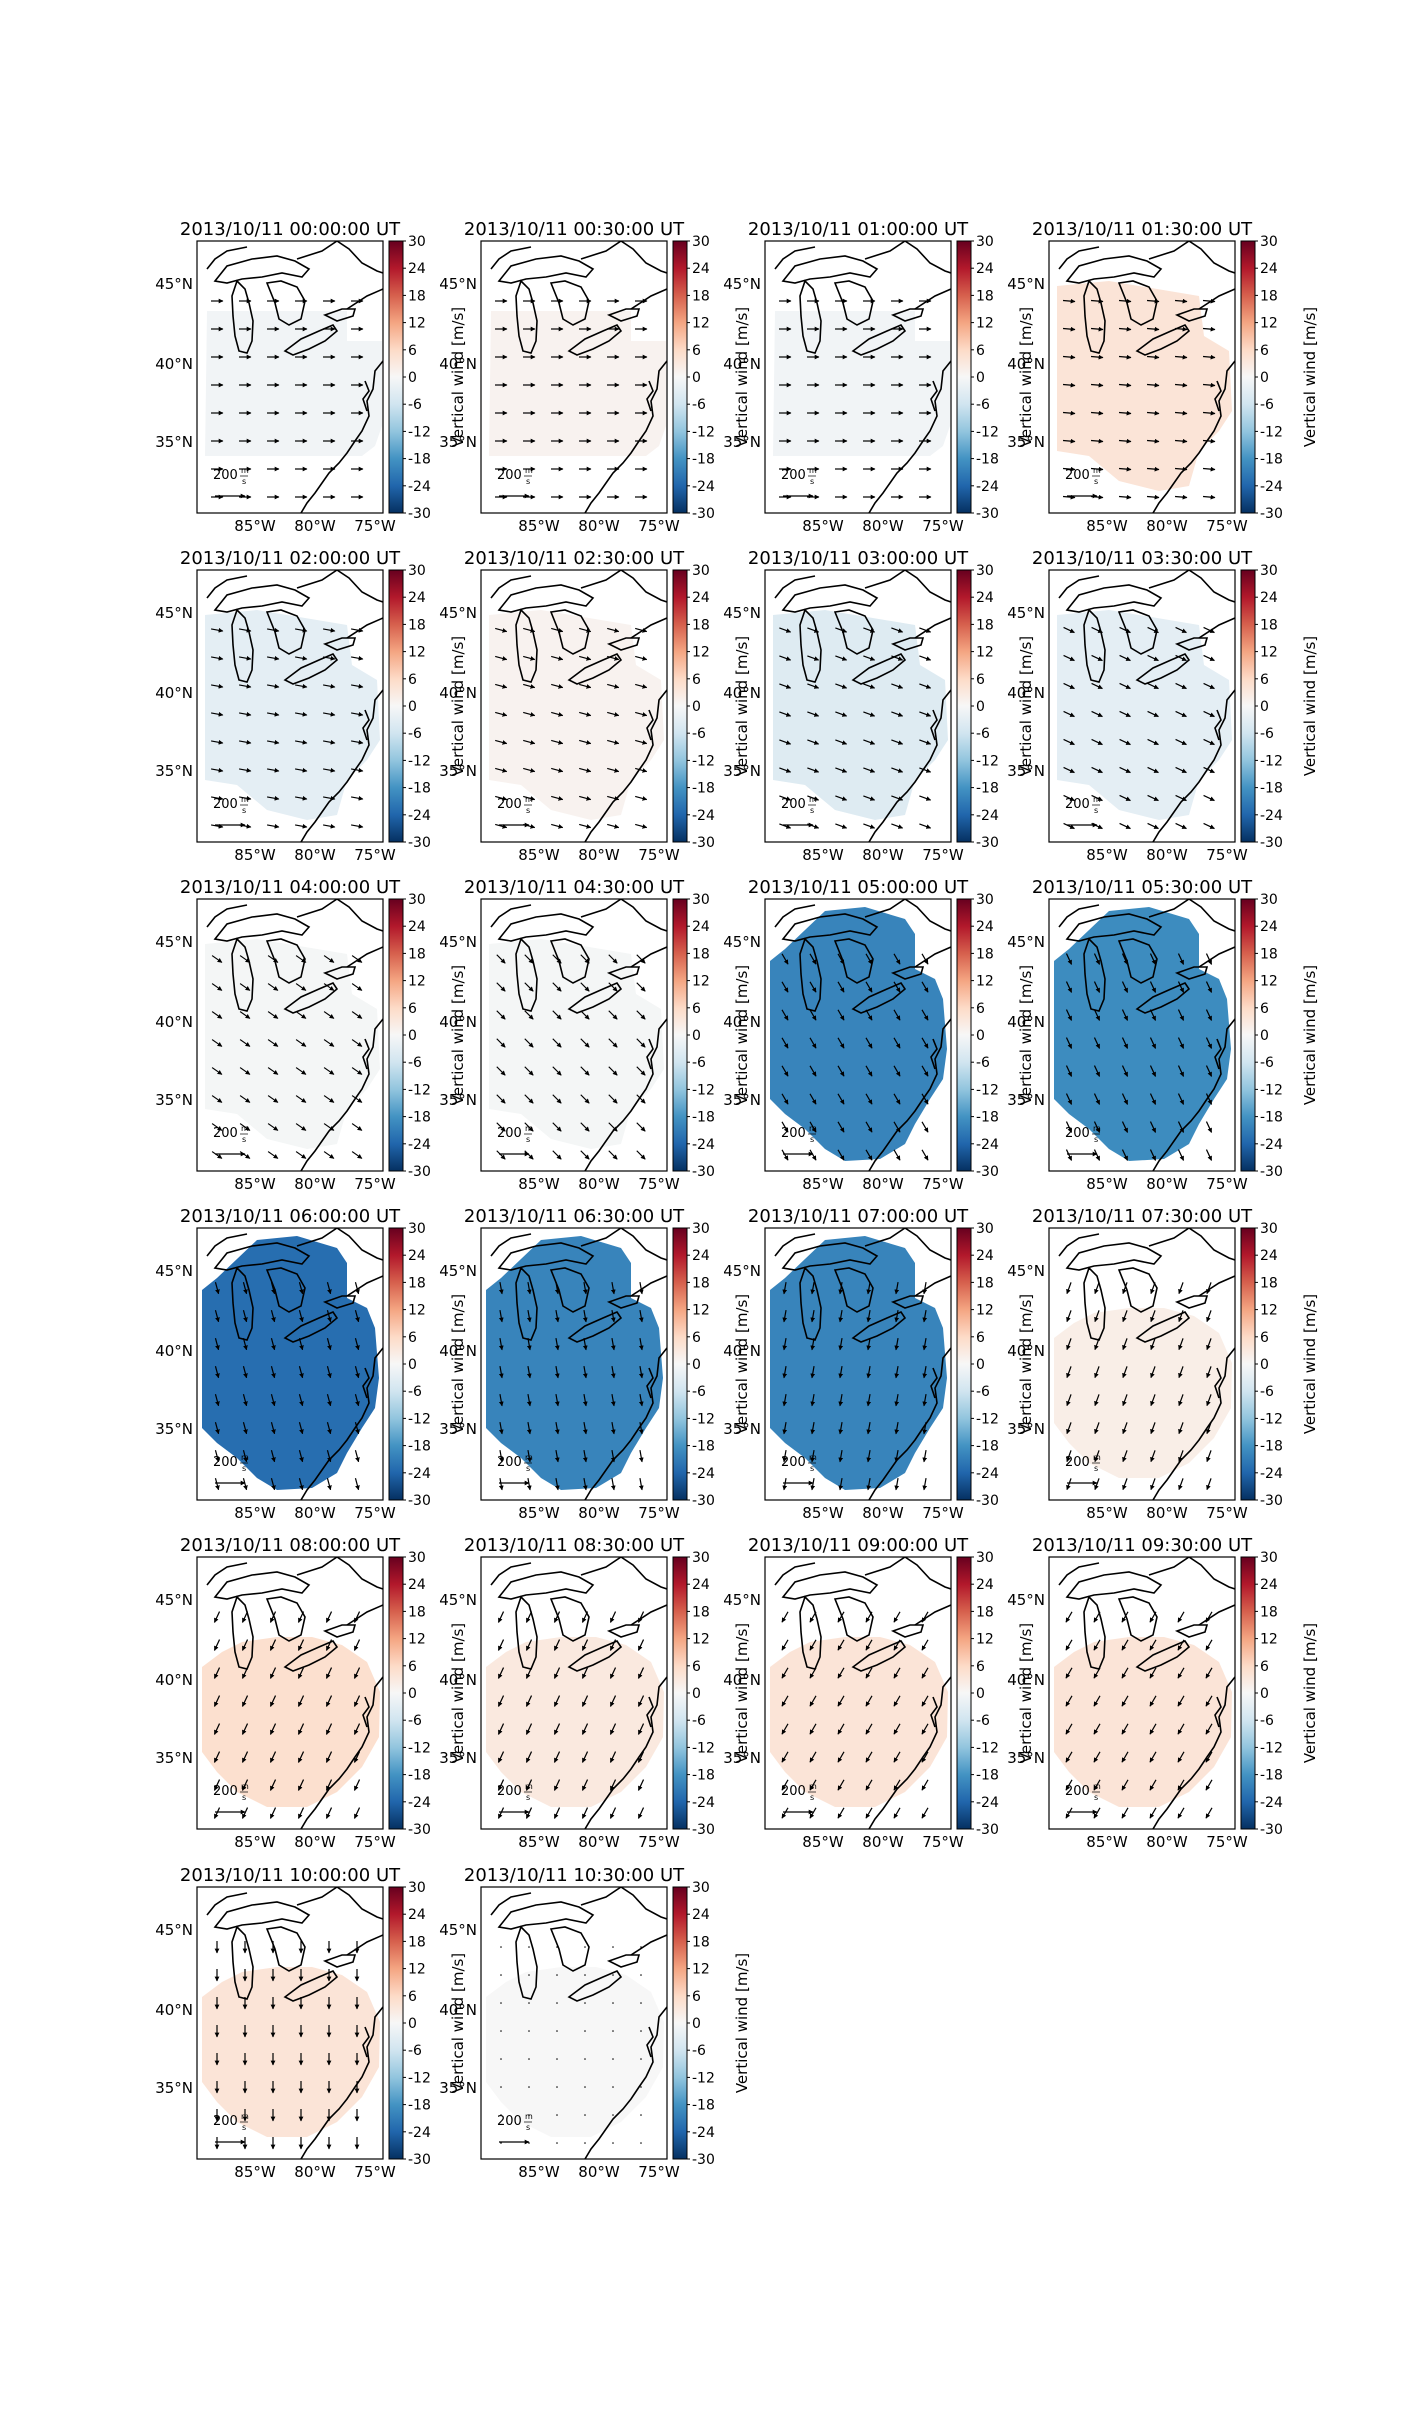 The width and height of the screenshot is (1410, 2410). What do you see at coordinates (987, 1474) in the screenshot?
I see `colorbar-tick-label: -24` at bounding box center [987, 1474].